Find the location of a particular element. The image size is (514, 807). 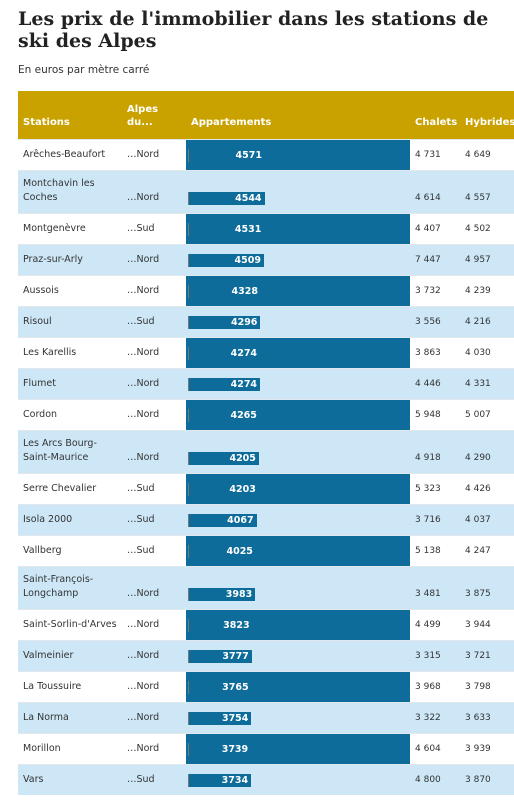

cell: La Norma is located at coordinates (70, 718).